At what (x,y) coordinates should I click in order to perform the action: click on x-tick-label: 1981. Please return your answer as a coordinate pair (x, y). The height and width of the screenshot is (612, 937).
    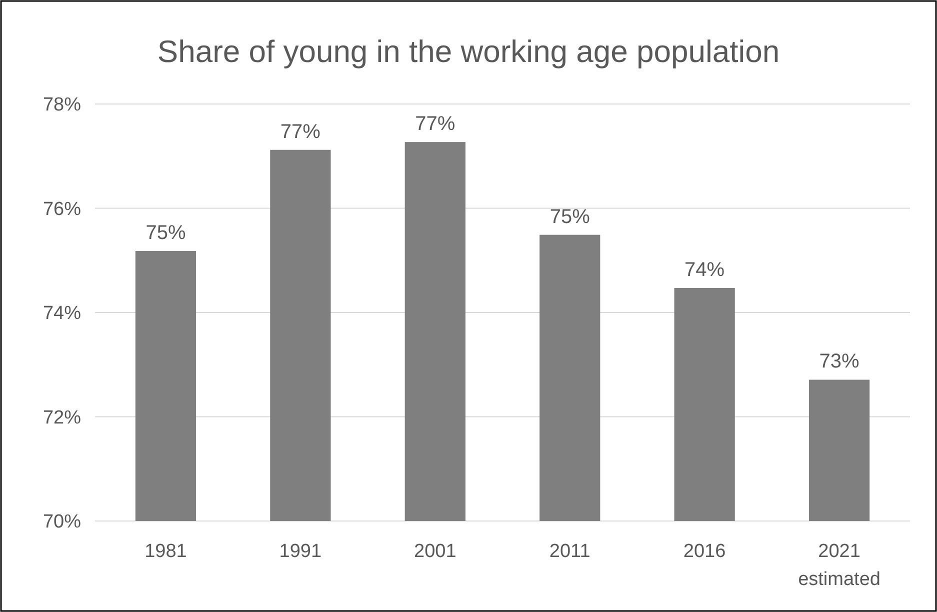
    Looking at the image, I should click on (165, 551).